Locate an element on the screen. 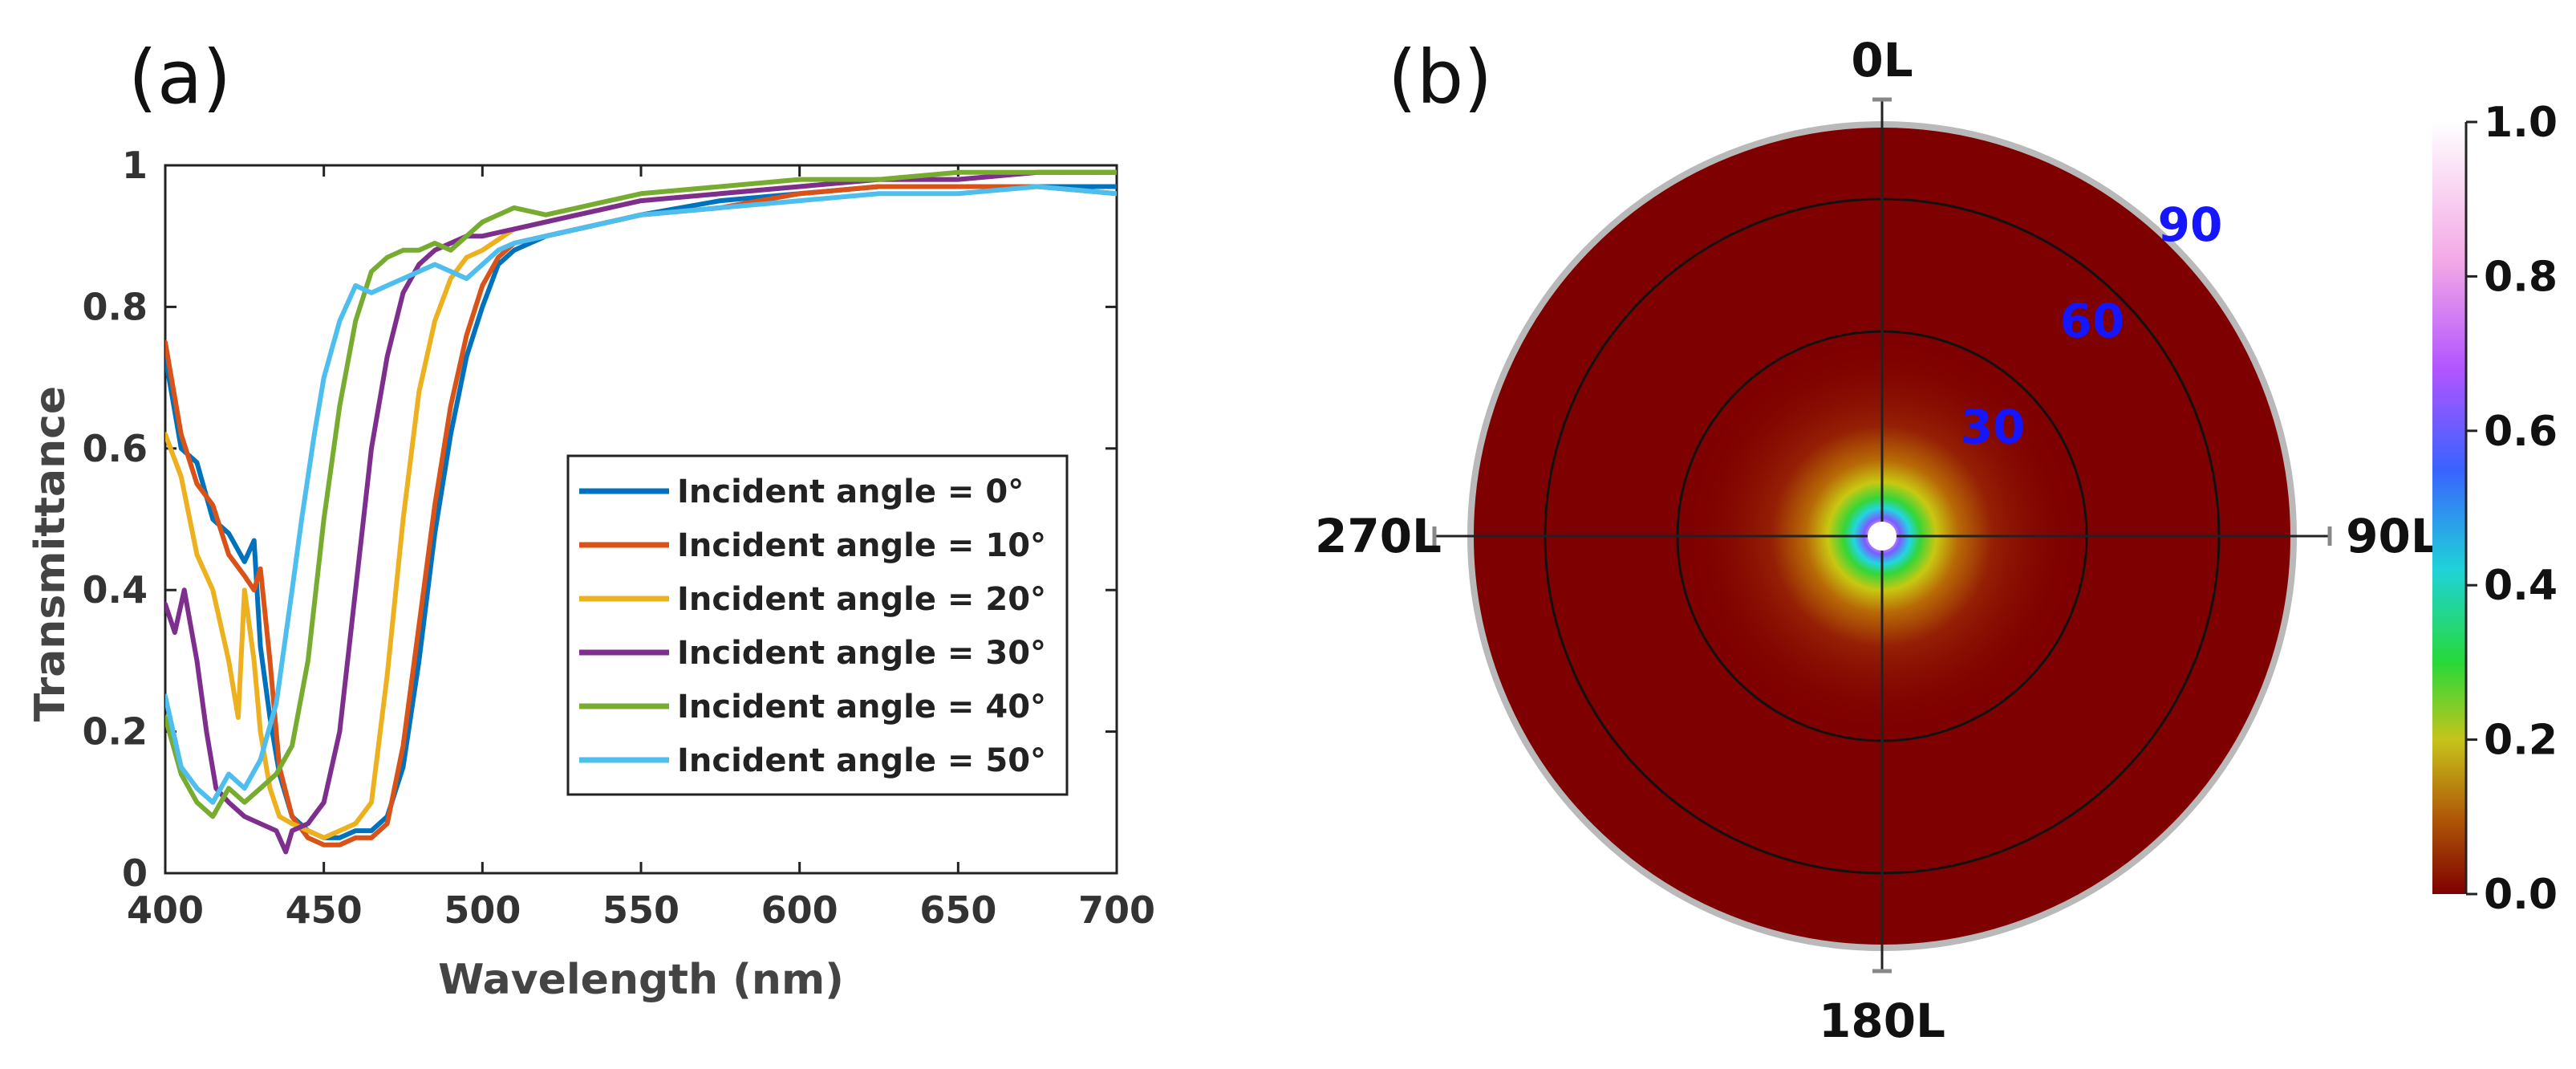 Image resolution: width=2576 pixels, height=1069 pixels. ring-label-60: 60 is located at coordinates (2092, 321).